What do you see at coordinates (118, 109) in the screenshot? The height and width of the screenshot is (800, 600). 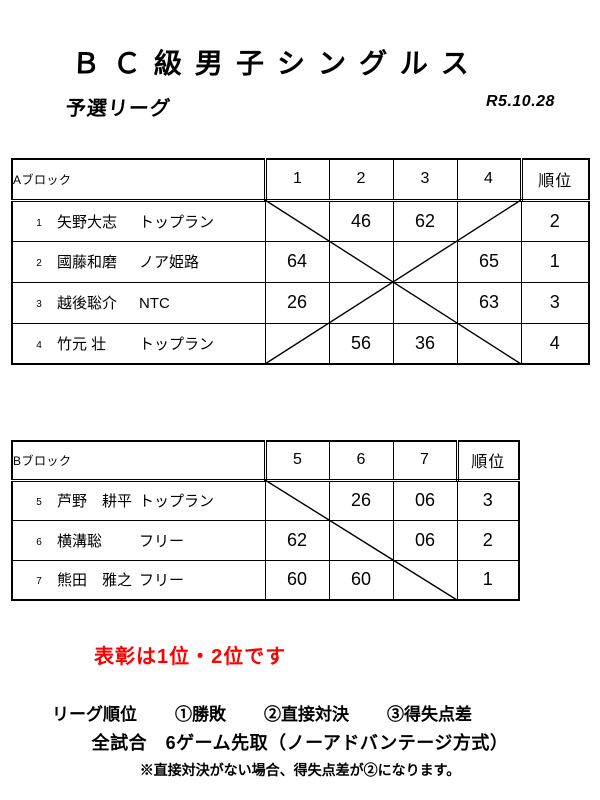 I see `league-subtitle: 予選リーグ` at bounding box center [118, 109].